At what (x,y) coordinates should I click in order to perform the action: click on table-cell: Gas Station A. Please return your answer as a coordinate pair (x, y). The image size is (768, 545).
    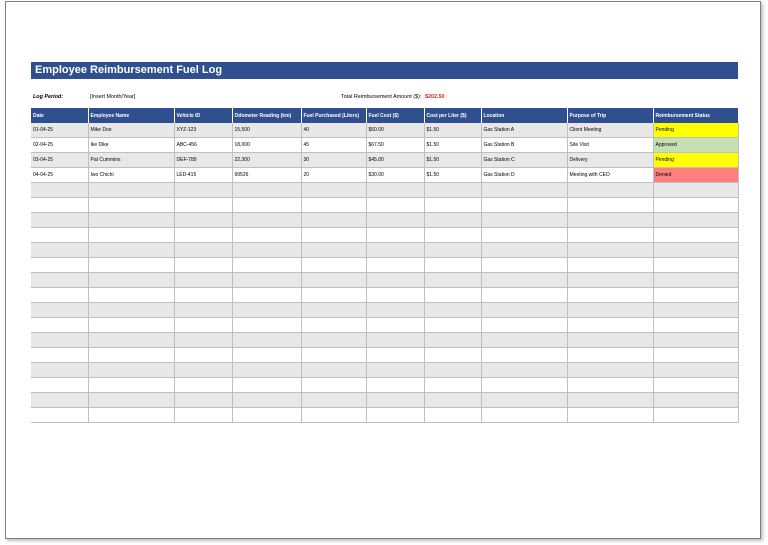
    Looking at the image, I should click on (524, 130).